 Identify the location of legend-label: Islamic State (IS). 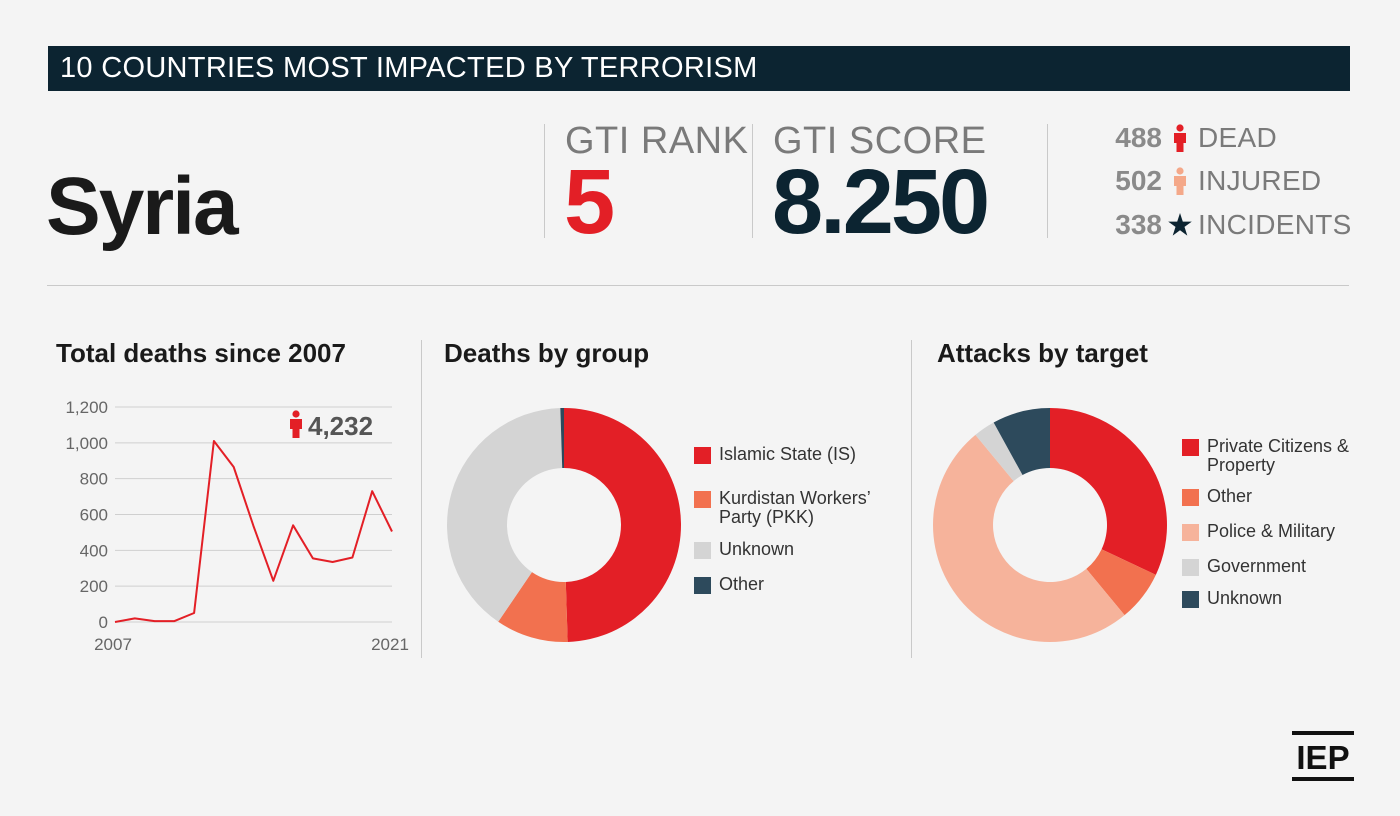
(788, 454).